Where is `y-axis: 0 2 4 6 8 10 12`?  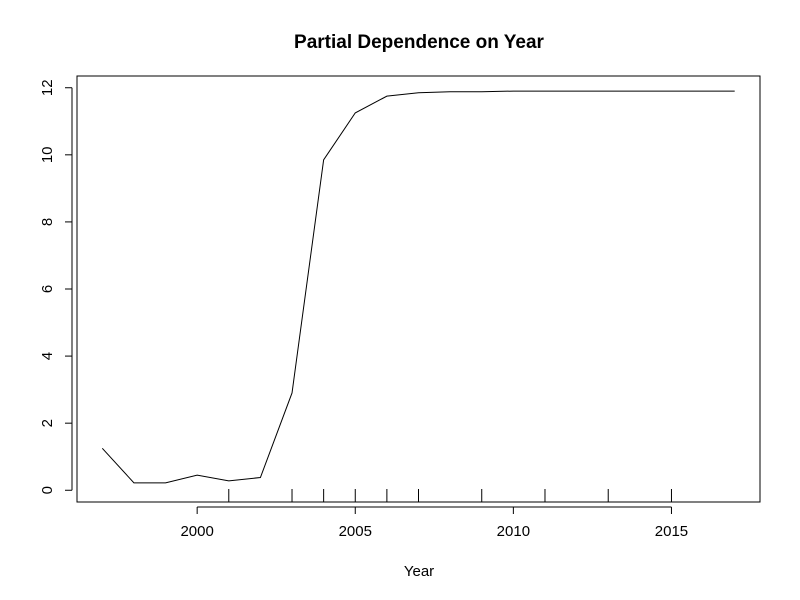 y-axis: 0 2 4 6 8 10 12 is located at coordinates (56, 286).